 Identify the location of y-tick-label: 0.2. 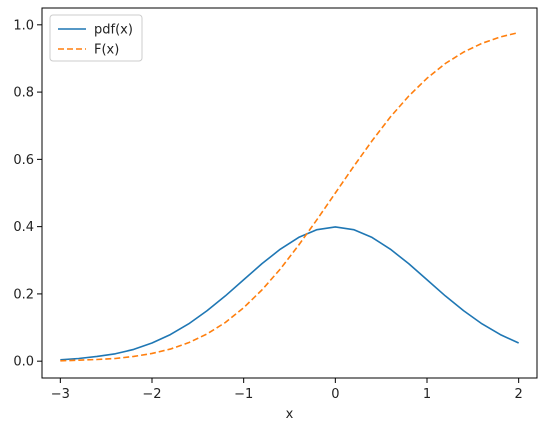
(23, 294).